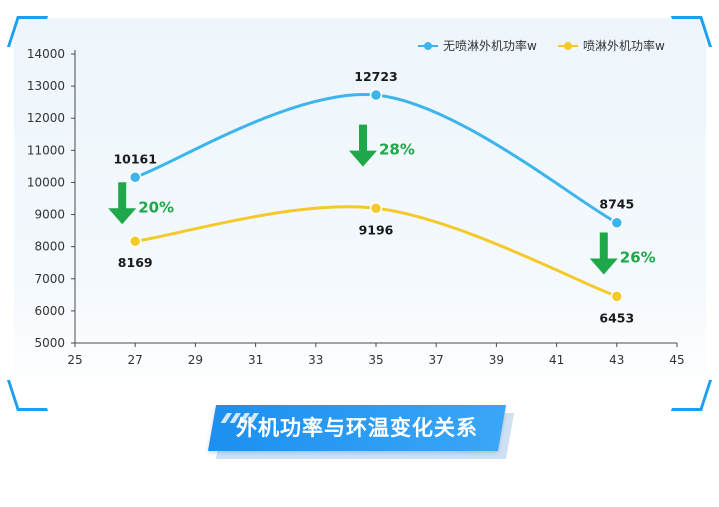  Describe the element at coordinates (676, 360) in the screenshot. I see `x-tick-label: 45` at that location.